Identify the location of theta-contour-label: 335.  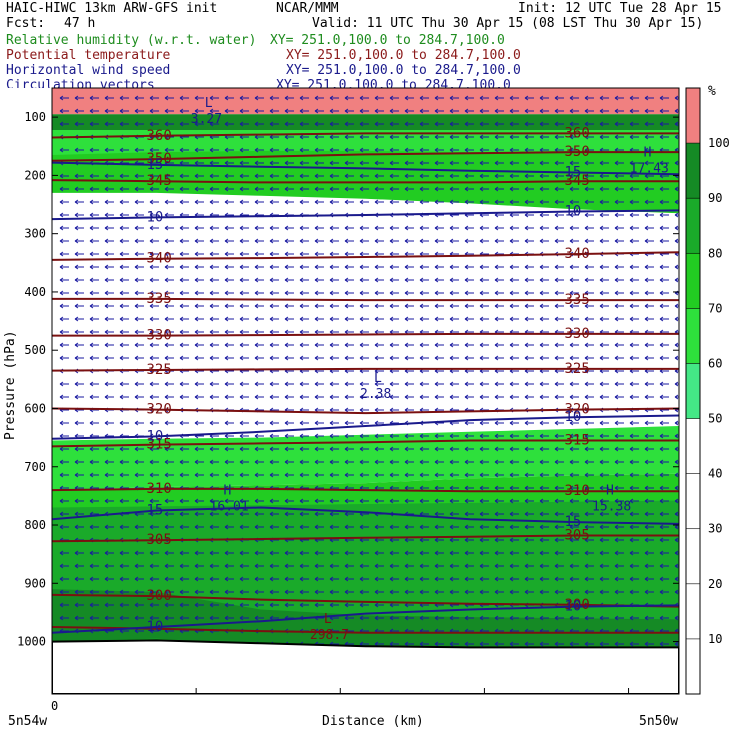
(159, 299).